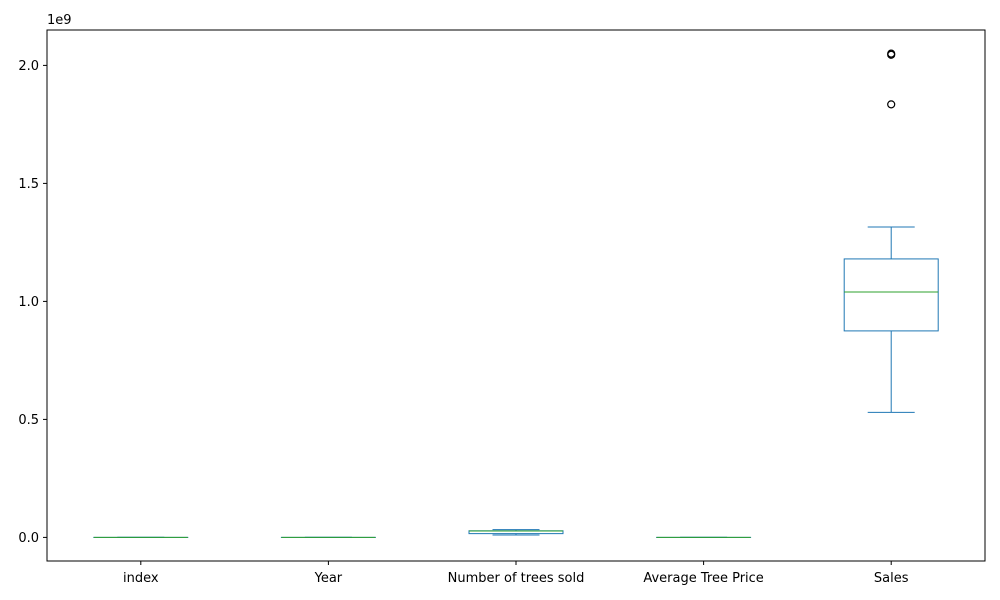 The image size is (1000, 600). I want to click on x-tick-label: index, so click(141, 578).